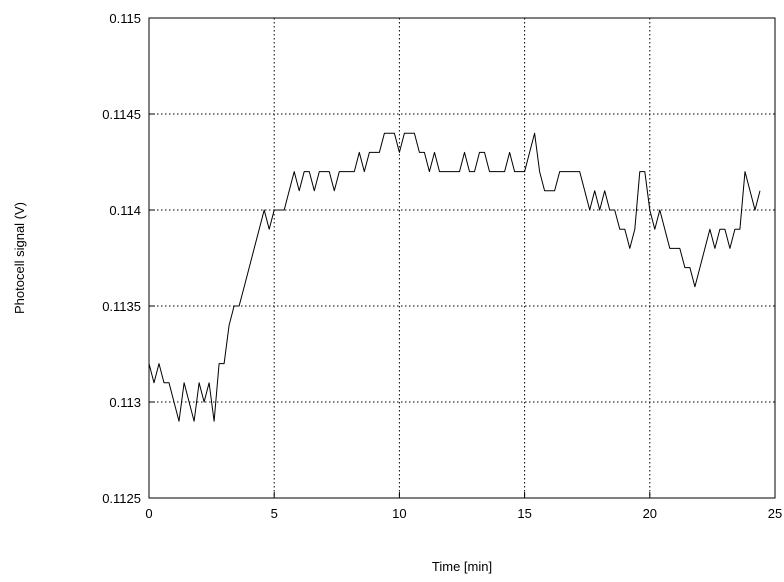 This screenshot has width=784, height=582. What do you see at coordinates (148, 513) in the screenshot?
I see `x-tick-label: 0` at bounding box center [148, 513].